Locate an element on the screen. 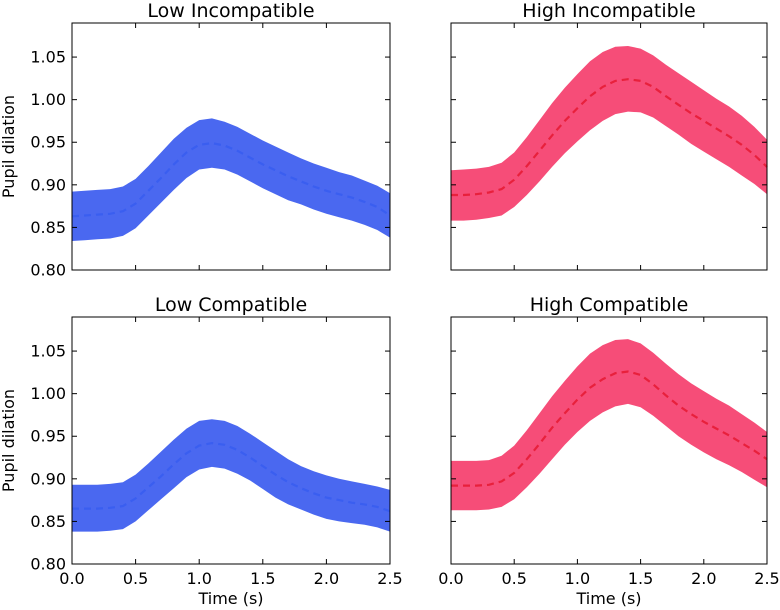 The image size is (780, 610). subplot-title: High Incompatible is located at coordinates (608, 11).